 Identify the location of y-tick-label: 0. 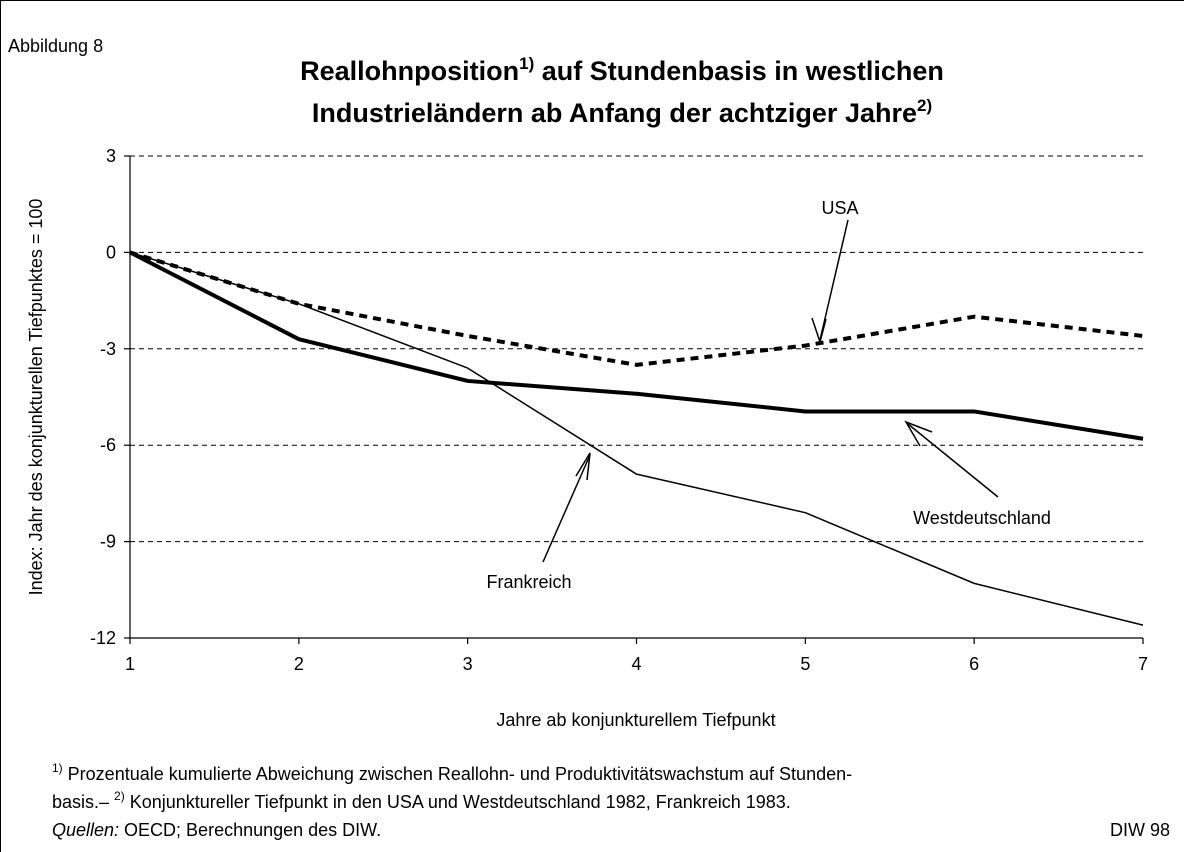
(111, 252).